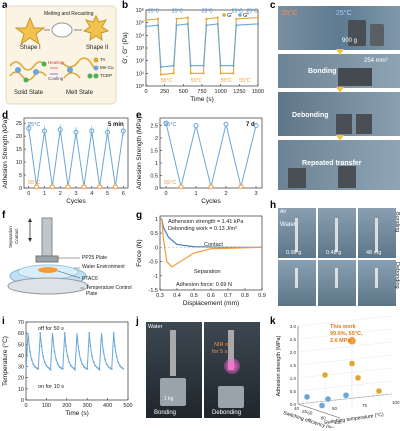  What do you see at coordinates (250, 125) in the screenshot?
I see `time-note: 7 d` at bounding box center [250, 125].